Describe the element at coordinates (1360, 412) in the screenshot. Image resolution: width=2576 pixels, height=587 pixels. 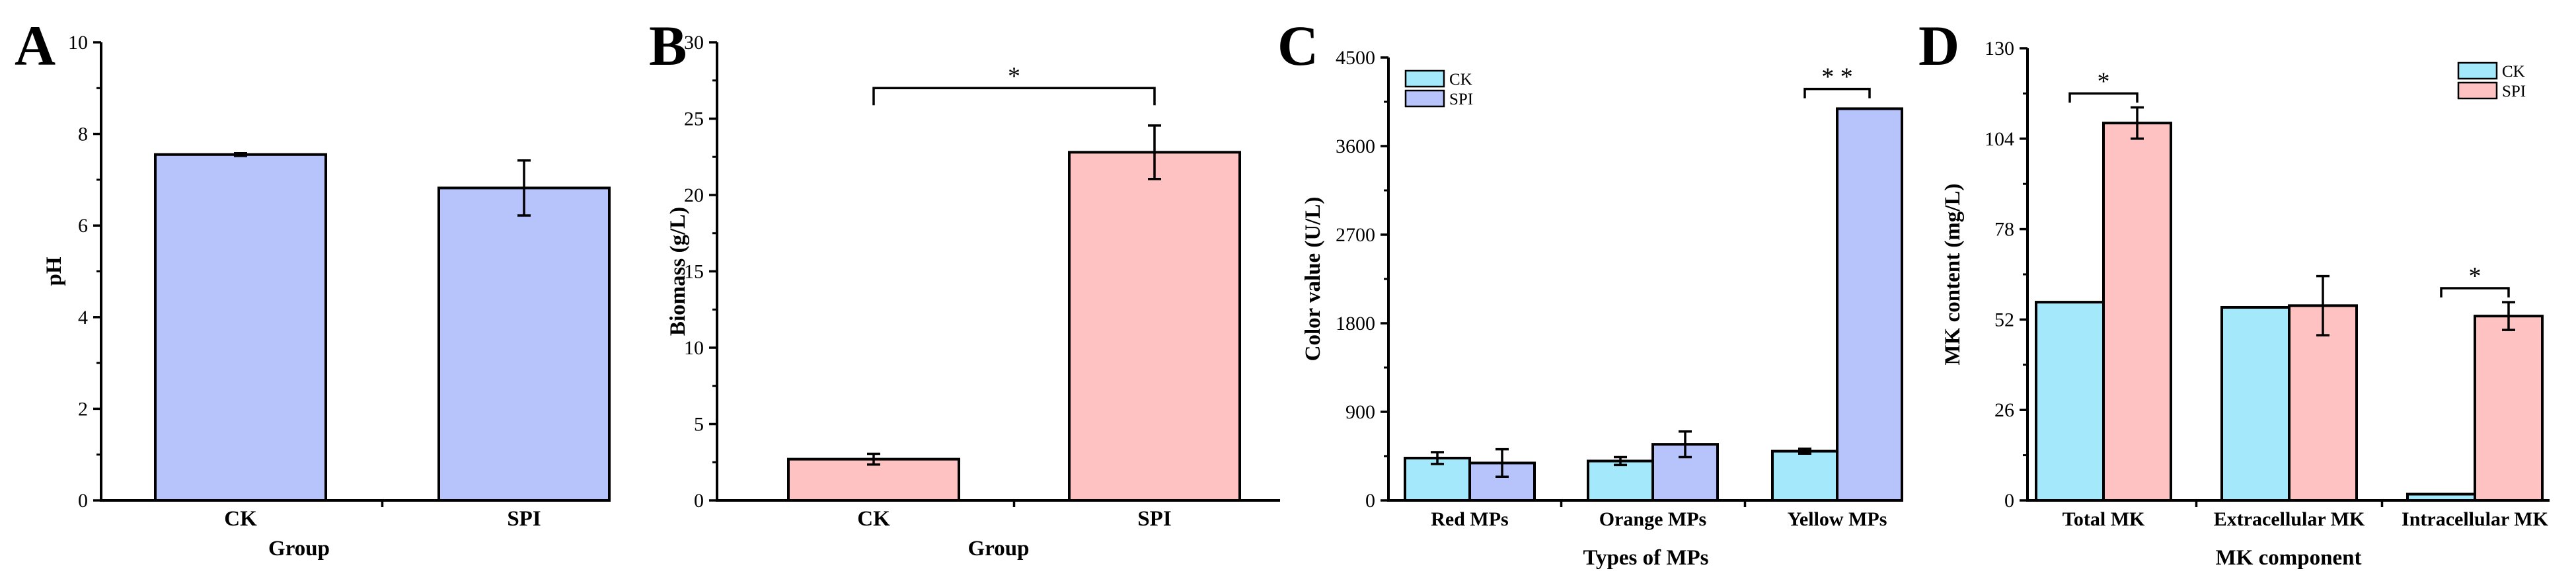
I see `y-tick-label: 900` at that location.